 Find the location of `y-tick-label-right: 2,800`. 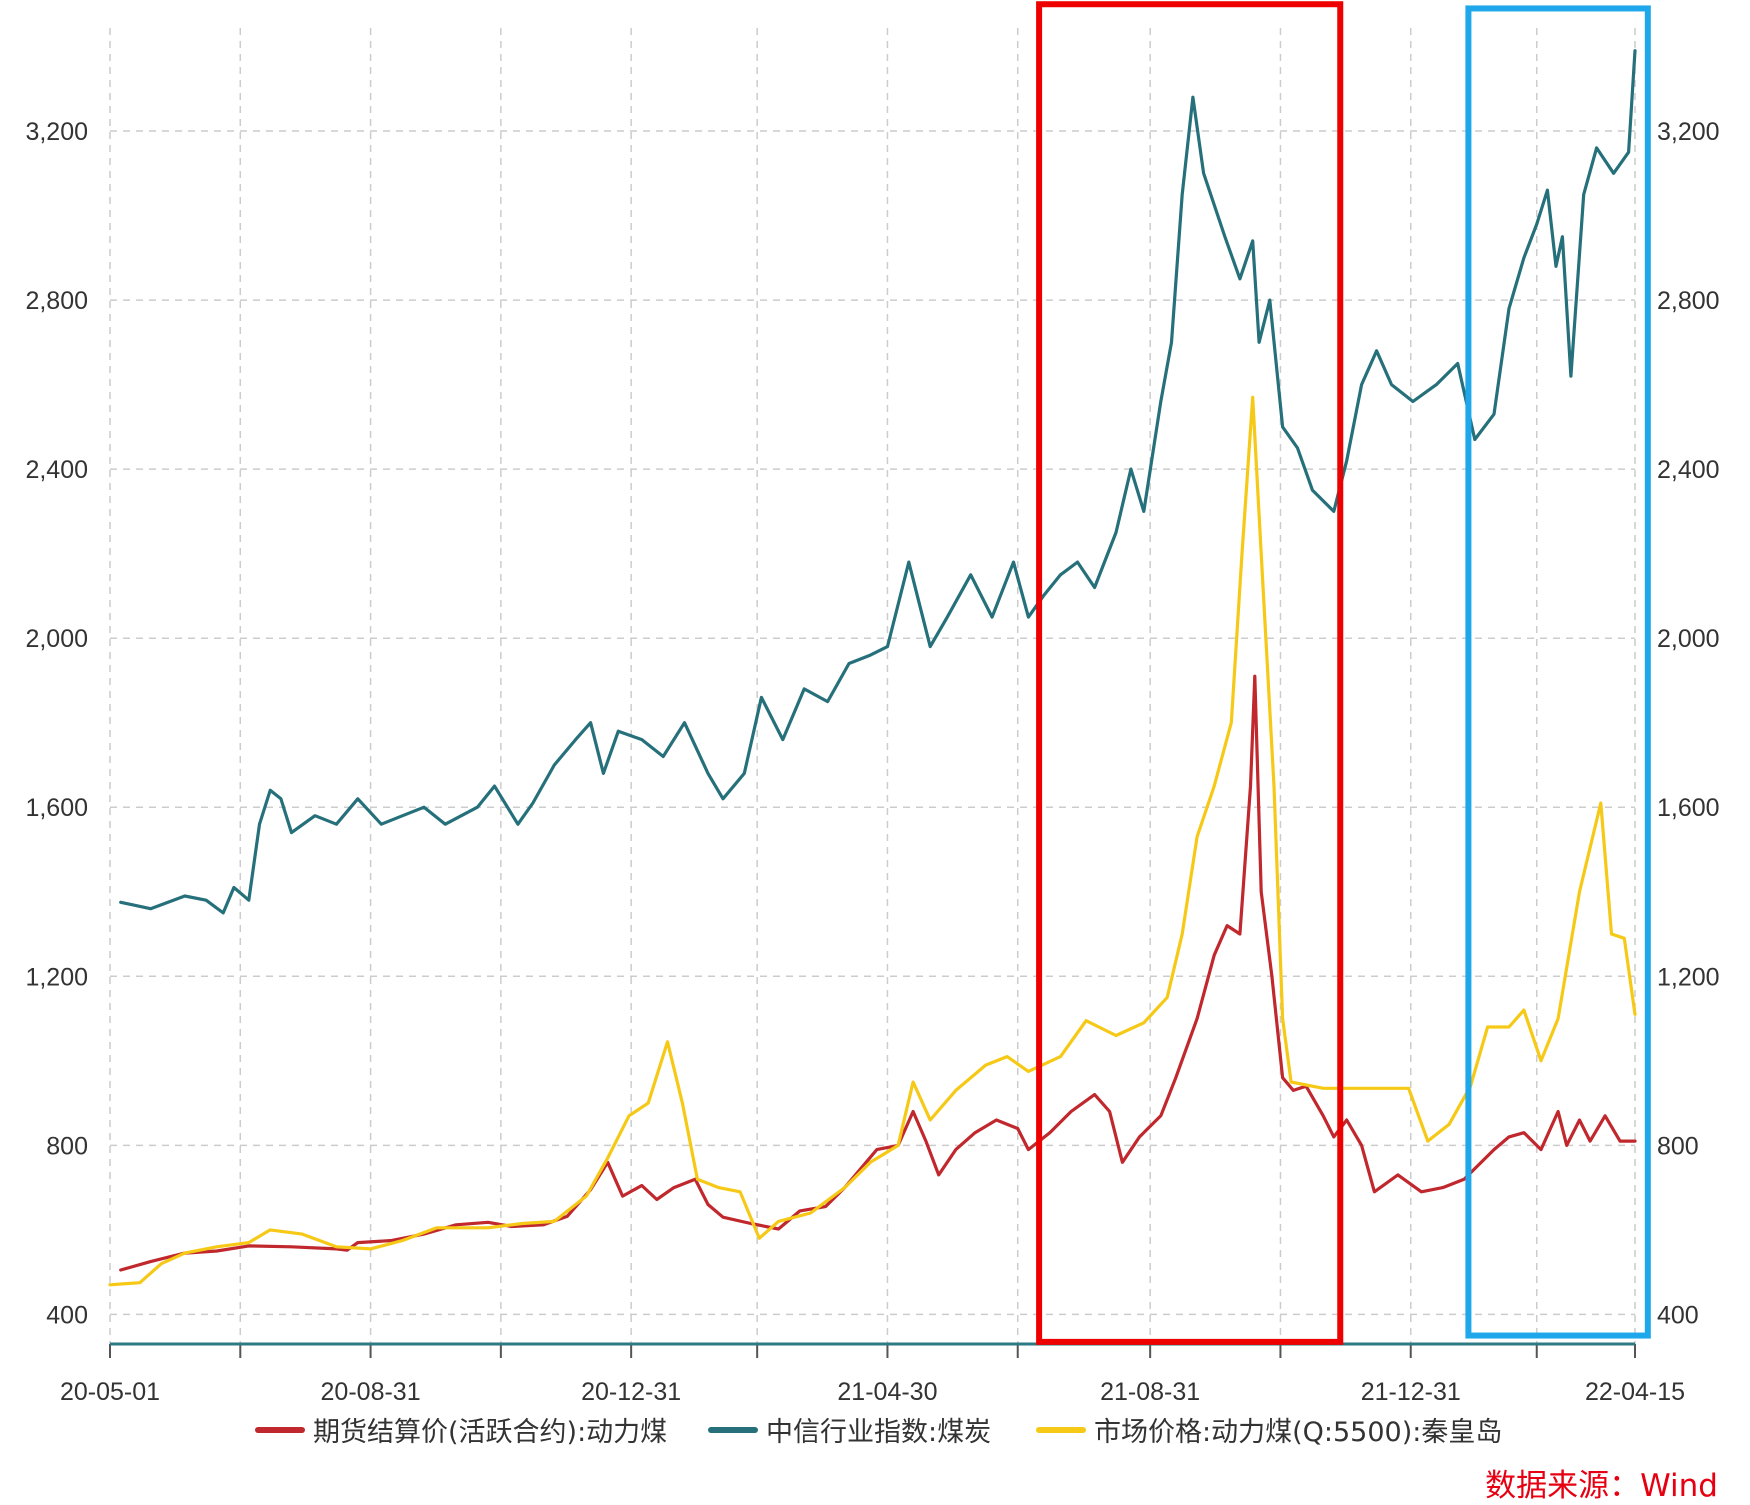

y-tick-label-right: 2,800 is located at coordinates (1688, 301).